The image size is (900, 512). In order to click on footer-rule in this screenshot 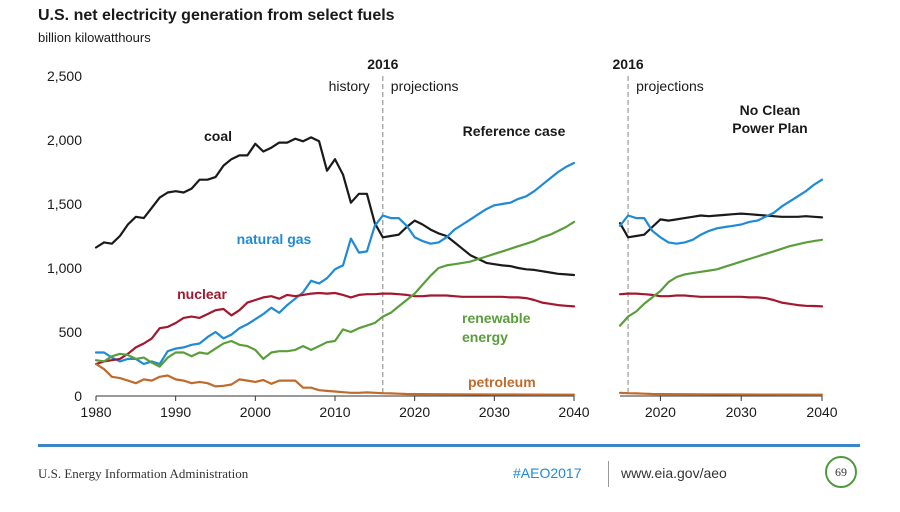, I will do `click(449, 445)`.